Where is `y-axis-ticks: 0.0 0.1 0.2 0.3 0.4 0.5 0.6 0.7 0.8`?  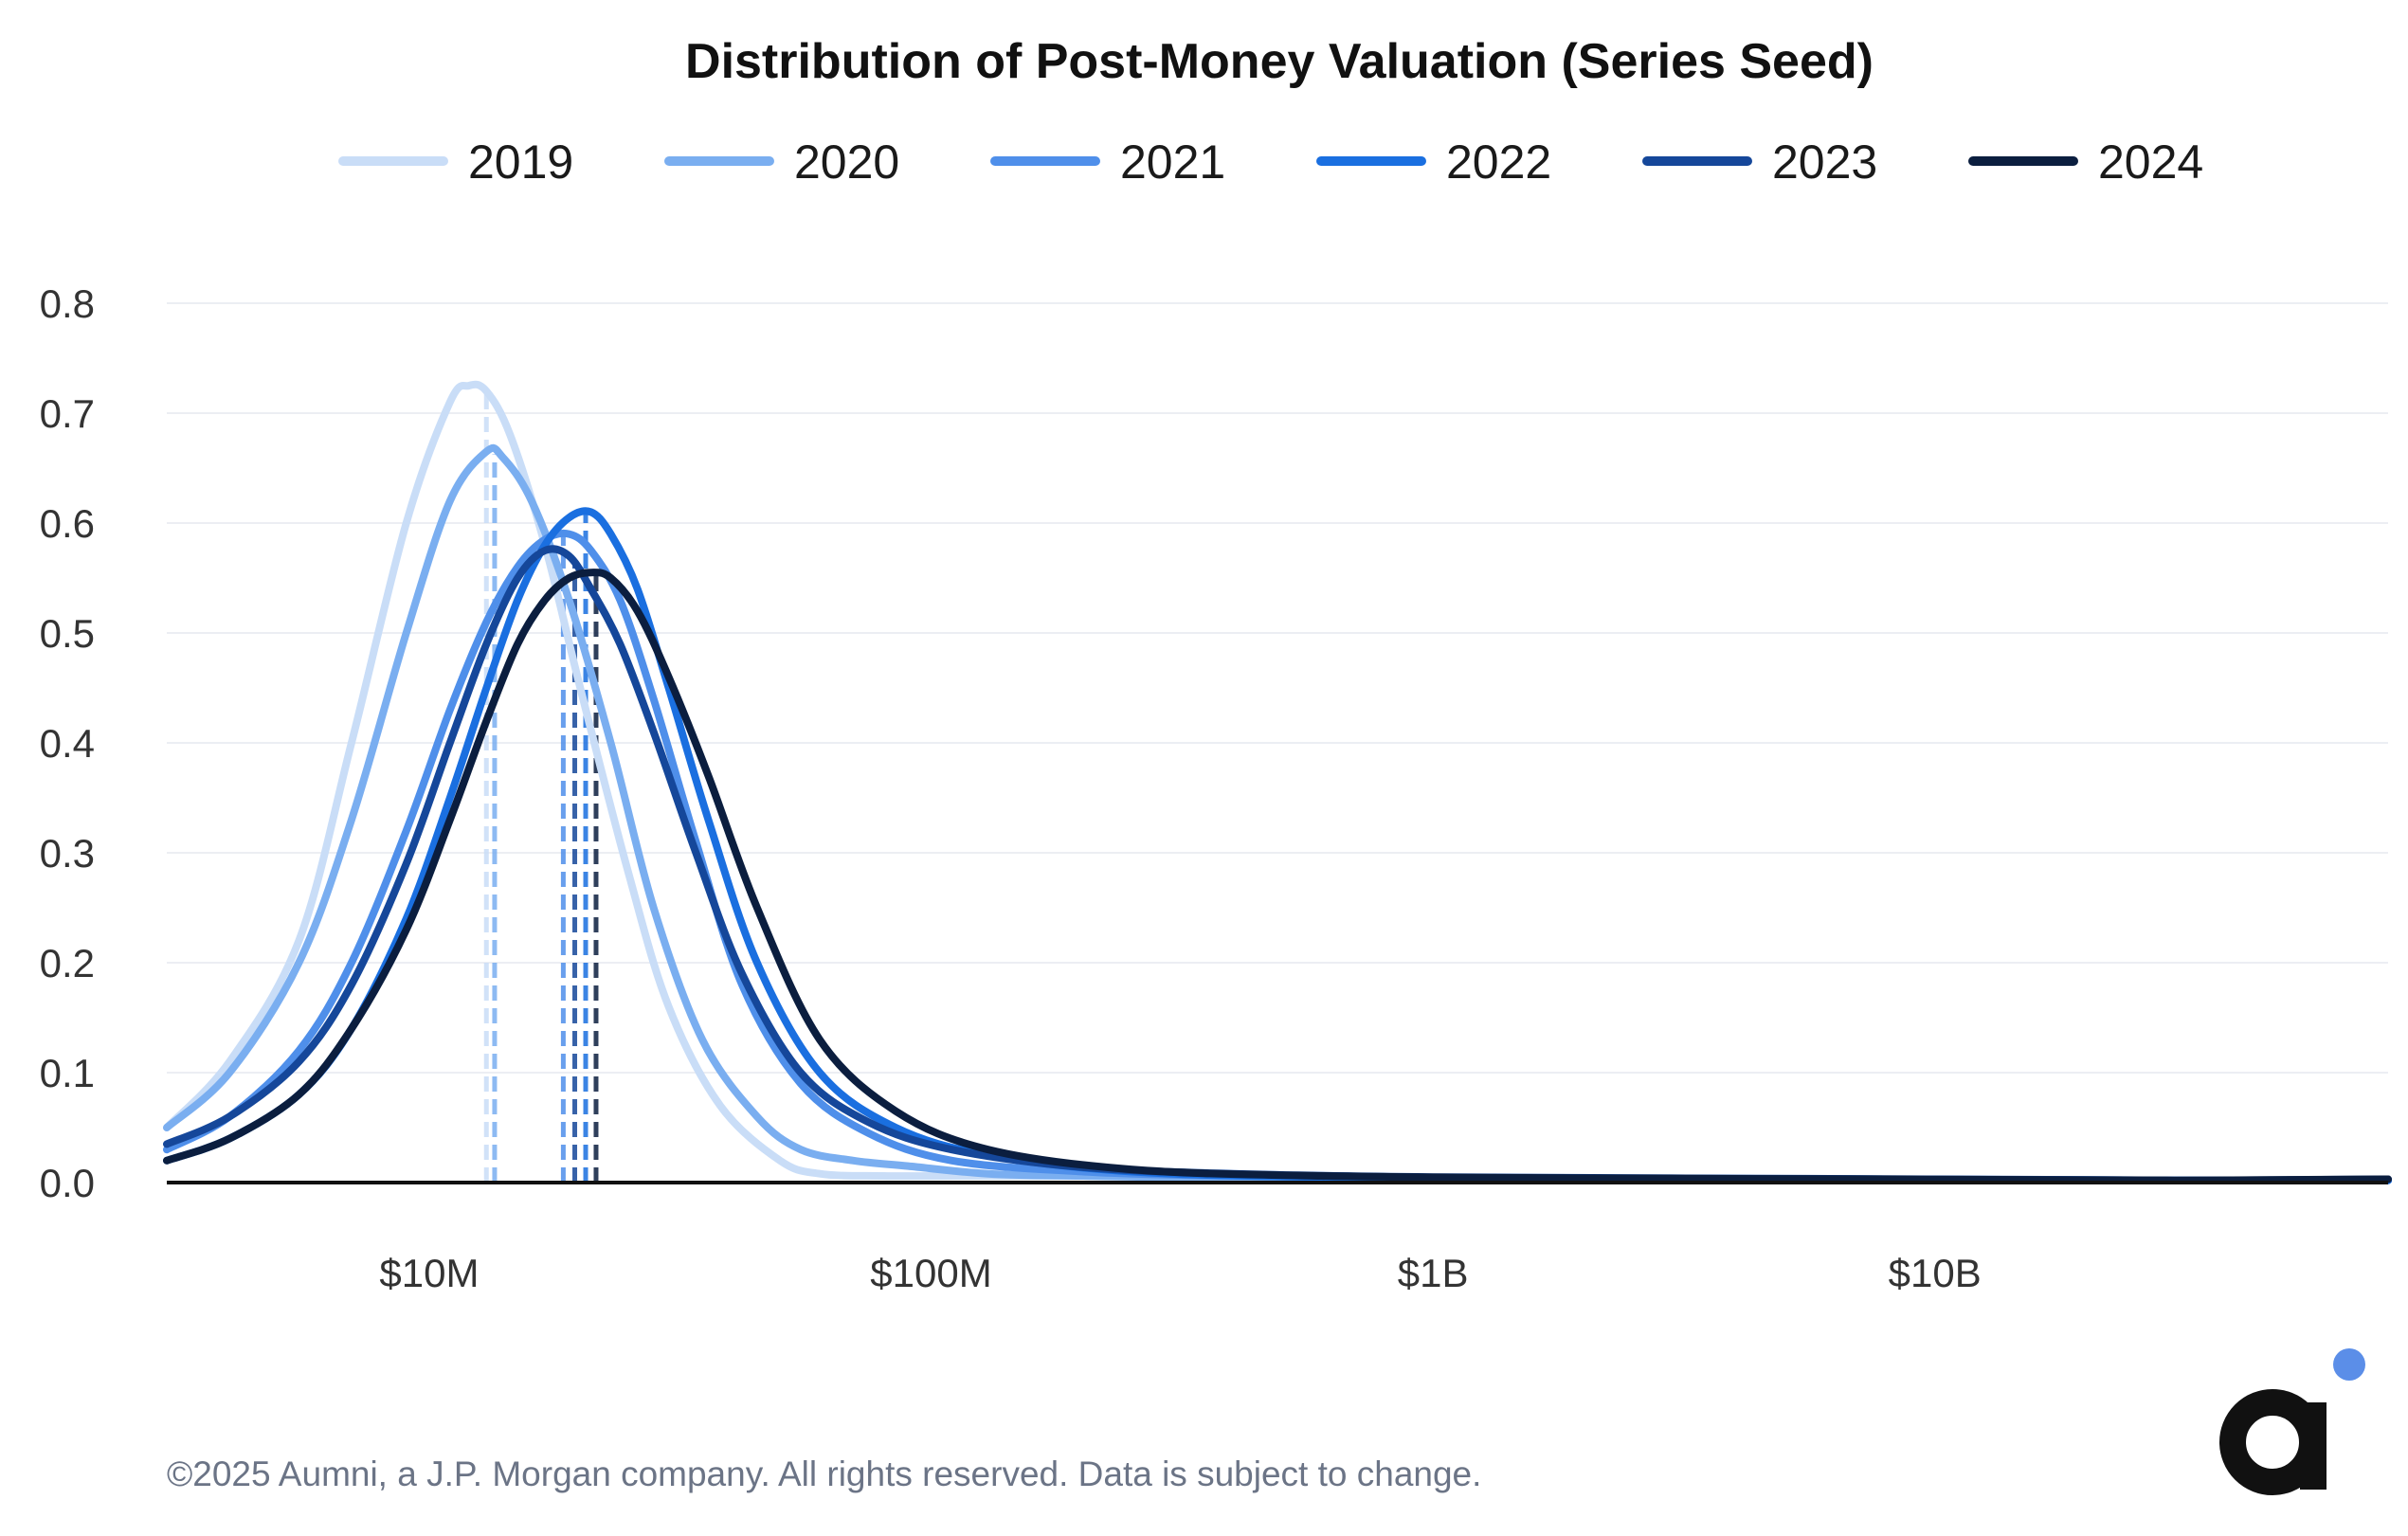
y-axis-ticks: 0.0 0.1 0.2 0.3 0.4 0.5 0.6 0.7 0.8 is located at coordinates (67, 743).